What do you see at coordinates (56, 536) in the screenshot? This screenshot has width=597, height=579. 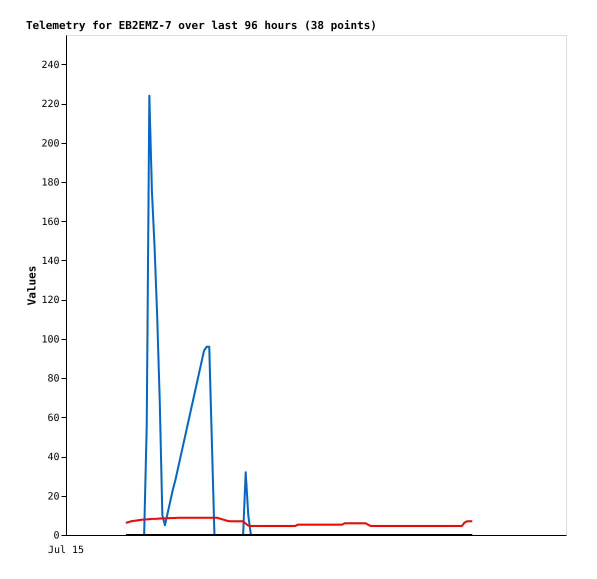 I see `y-tick-label: 0` at bounding box center [56, 536].